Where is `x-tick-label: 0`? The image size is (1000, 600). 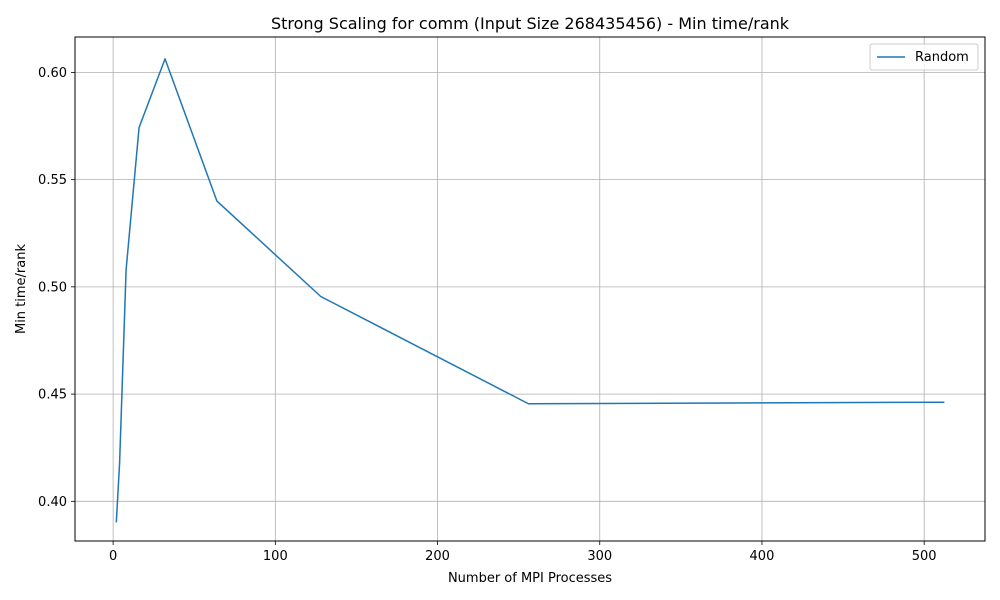
x-tick-label: 0 is located at coordinates (113, 556).